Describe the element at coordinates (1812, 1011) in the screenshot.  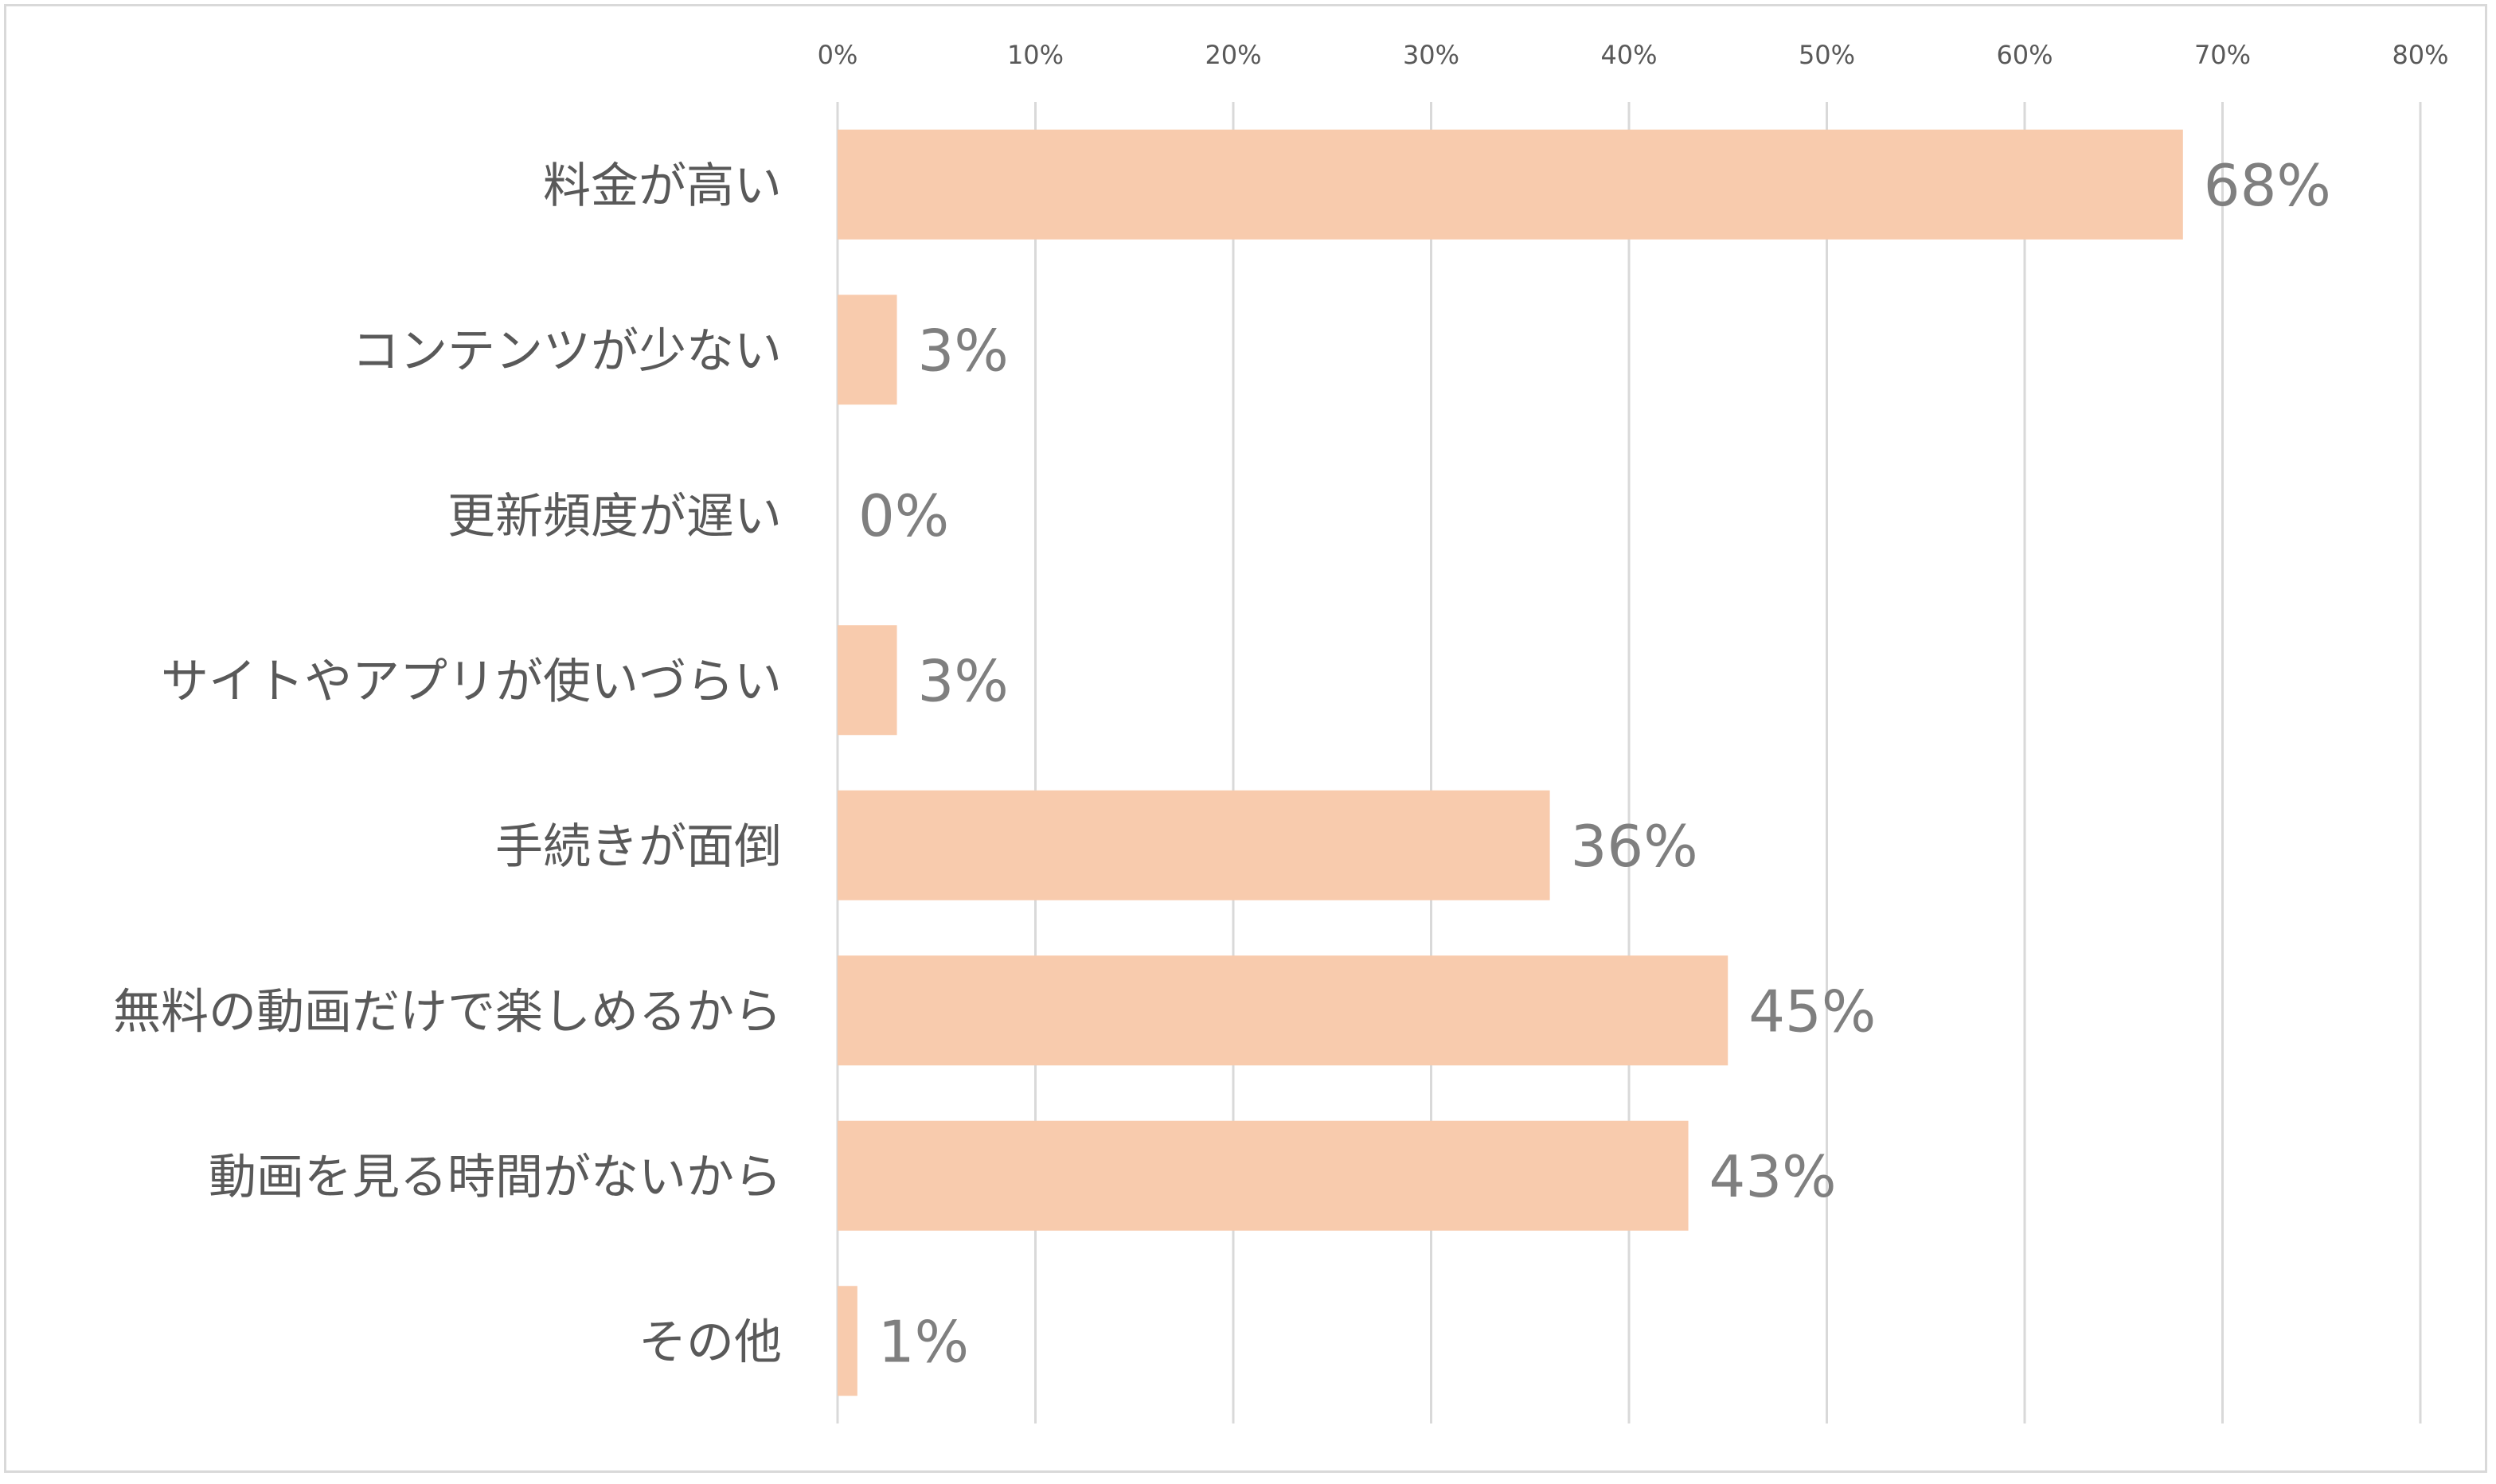
I see `data-label: 45%` at that location.